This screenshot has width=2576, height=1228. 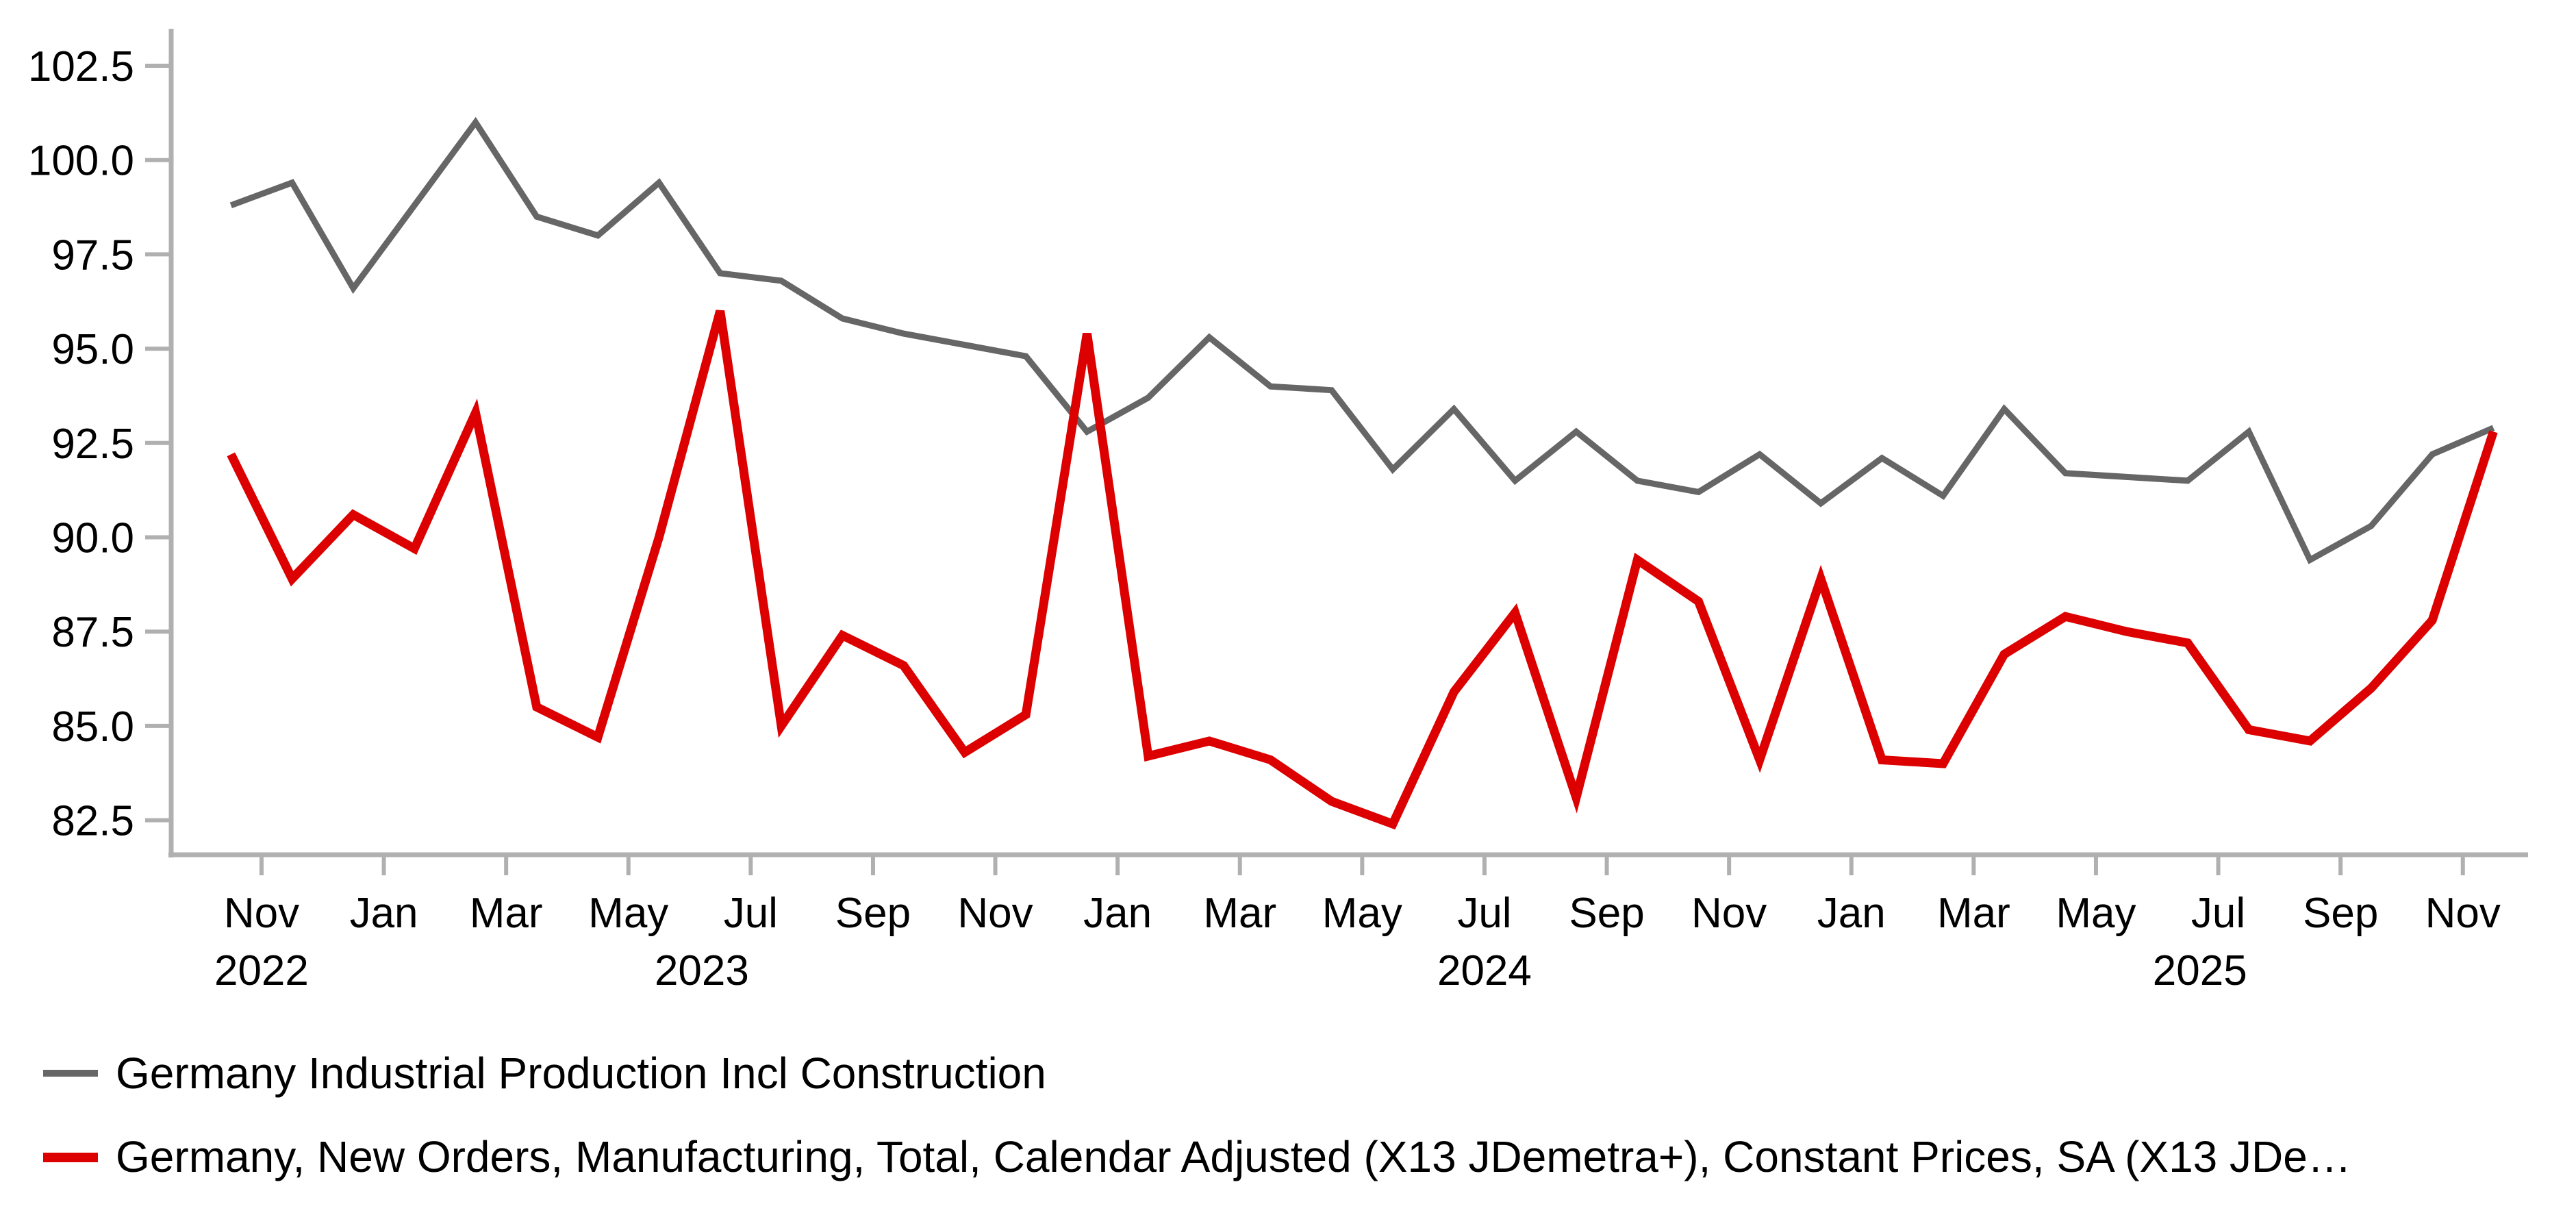 What do you see at coordinates (2200, 971) in the screenshot?
I see `x-year-label: 2025` at bounding box center [2200, 971].